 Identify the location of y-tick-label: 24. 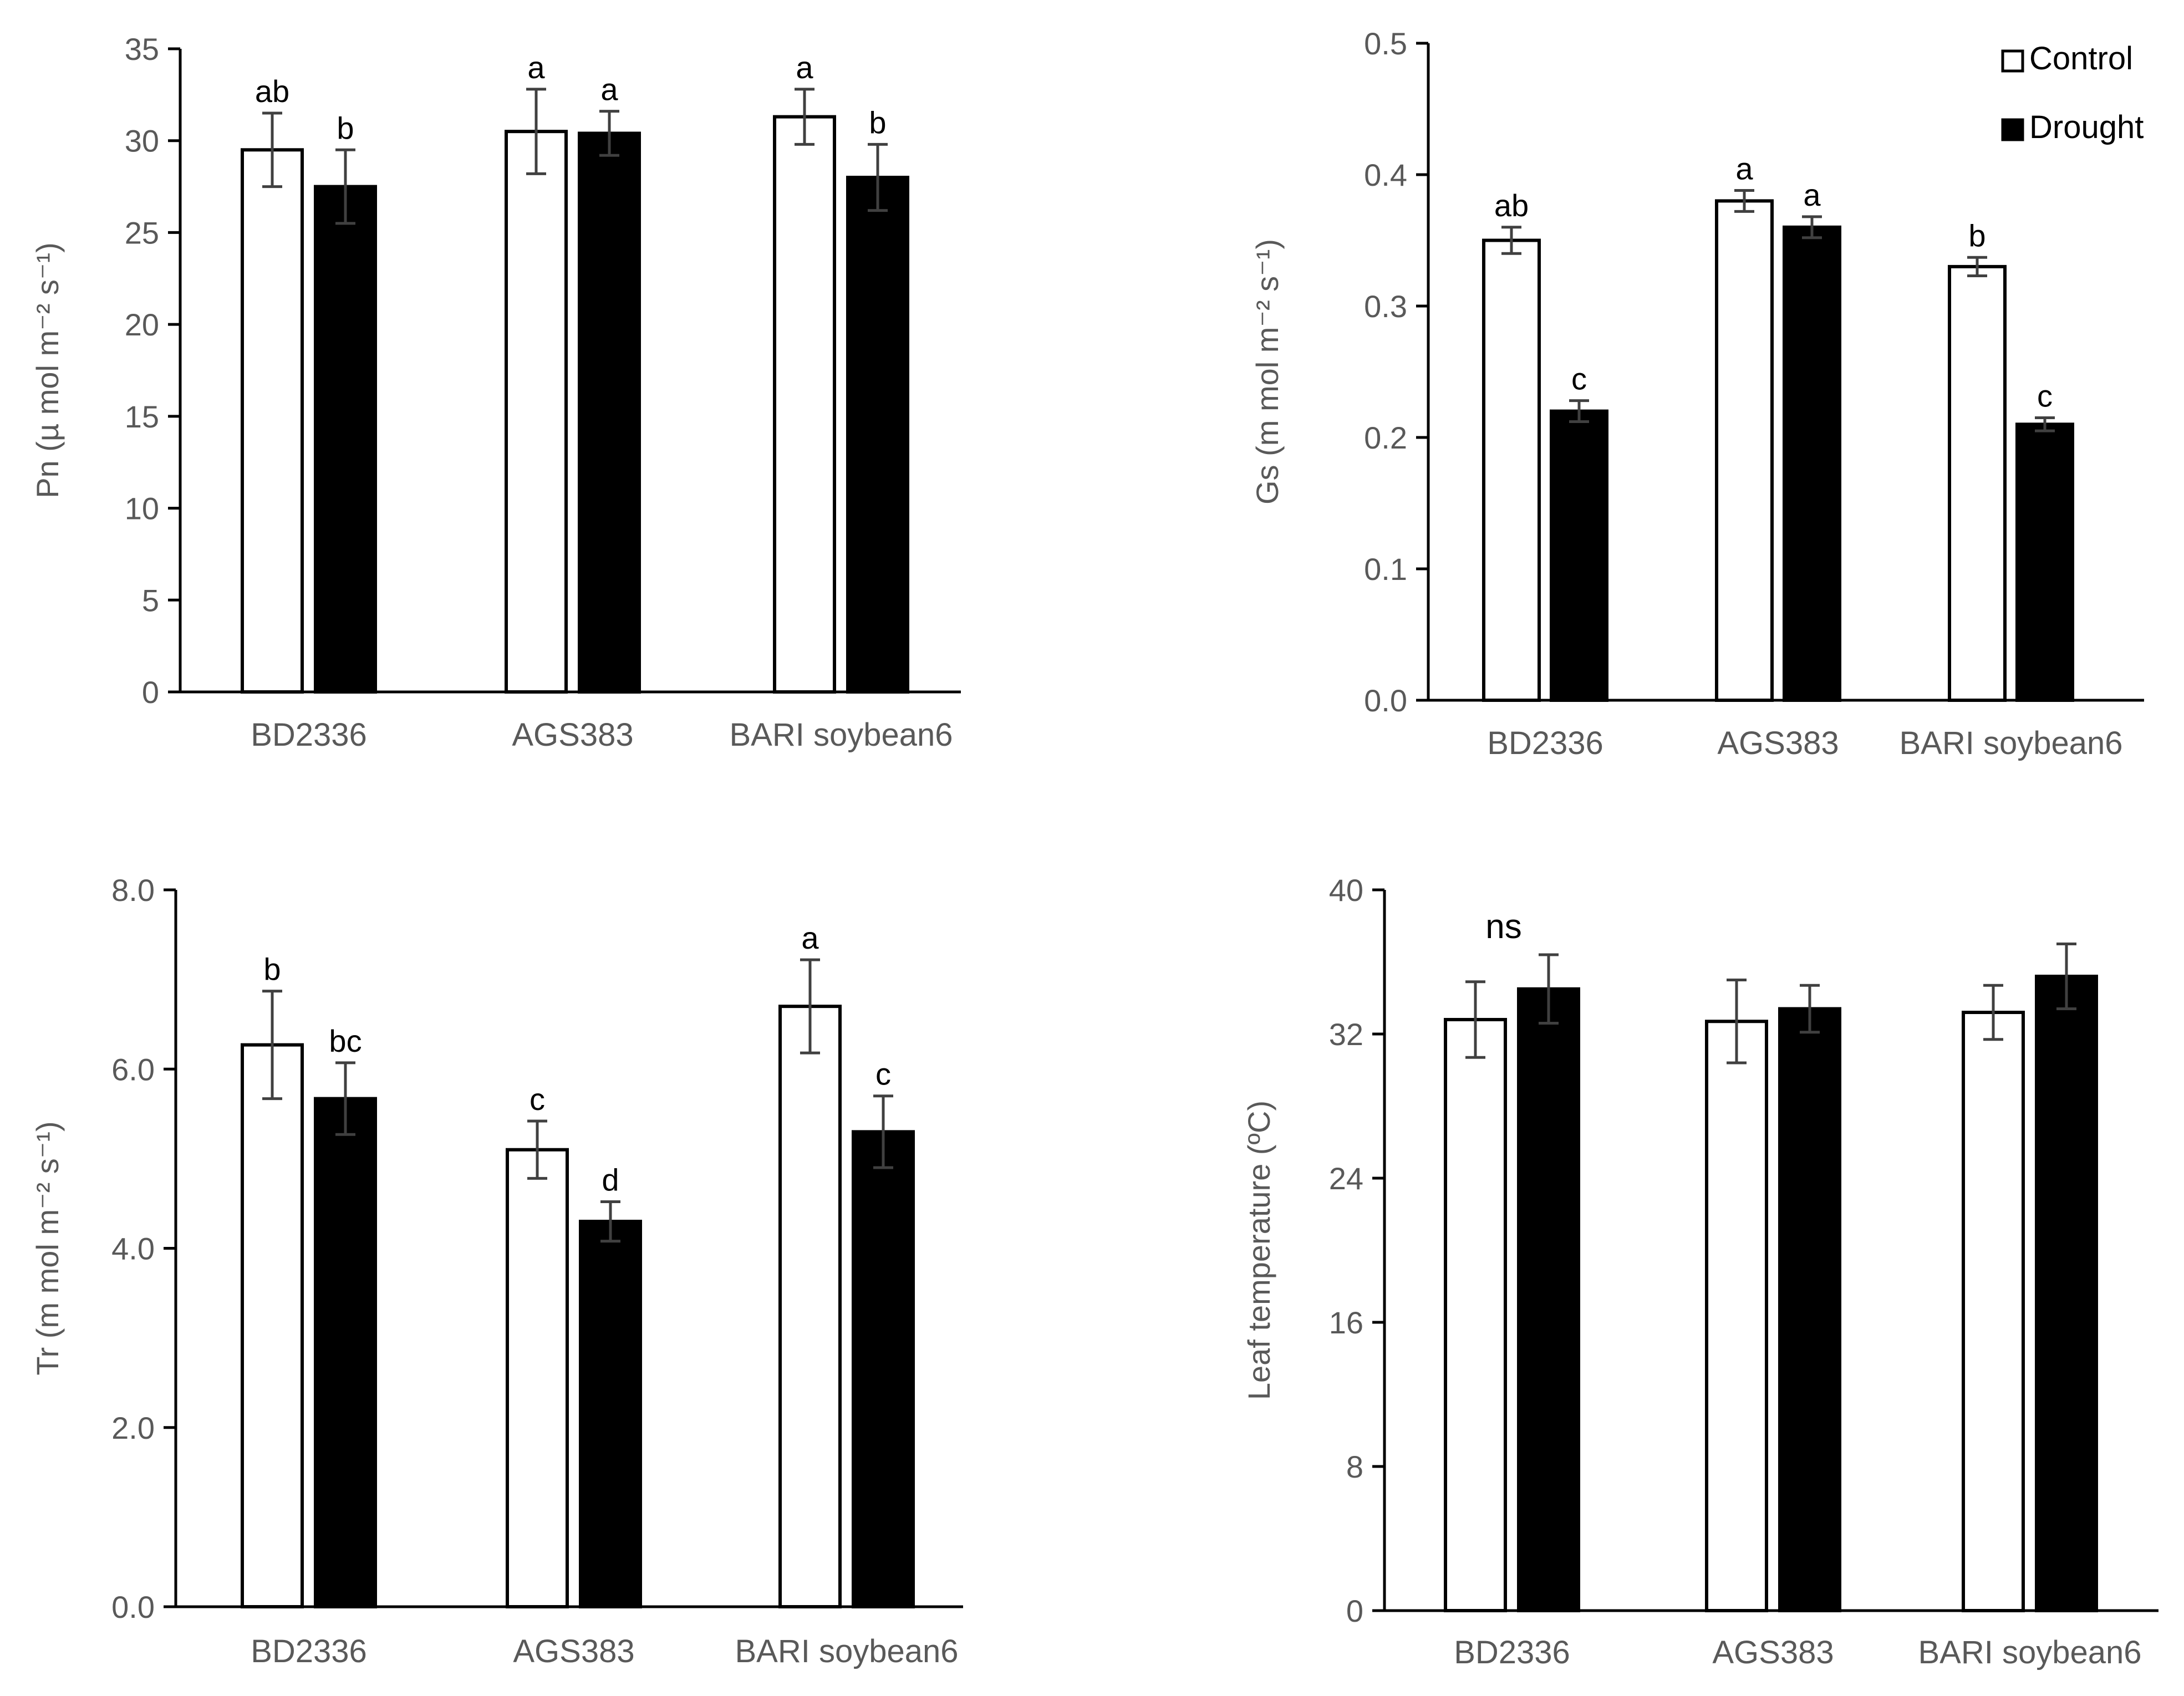
(1346, 1178).